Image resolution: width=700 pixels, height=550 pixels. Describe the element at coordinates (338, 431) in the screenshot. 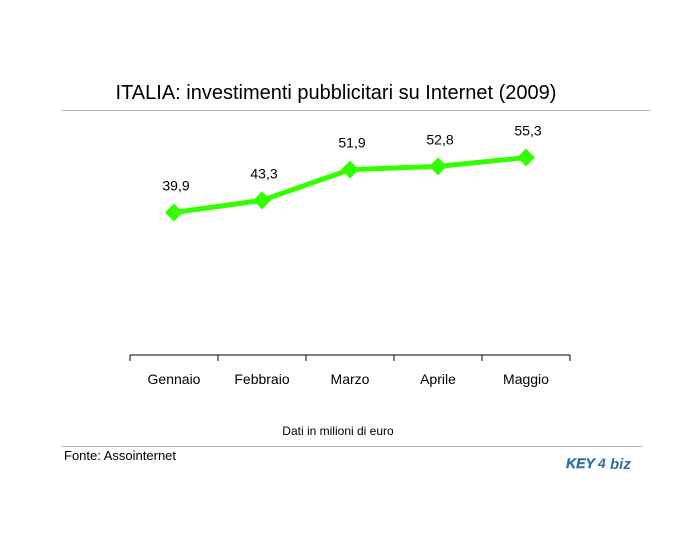

I see `units-note: Dati in milioni di euro` at that location.